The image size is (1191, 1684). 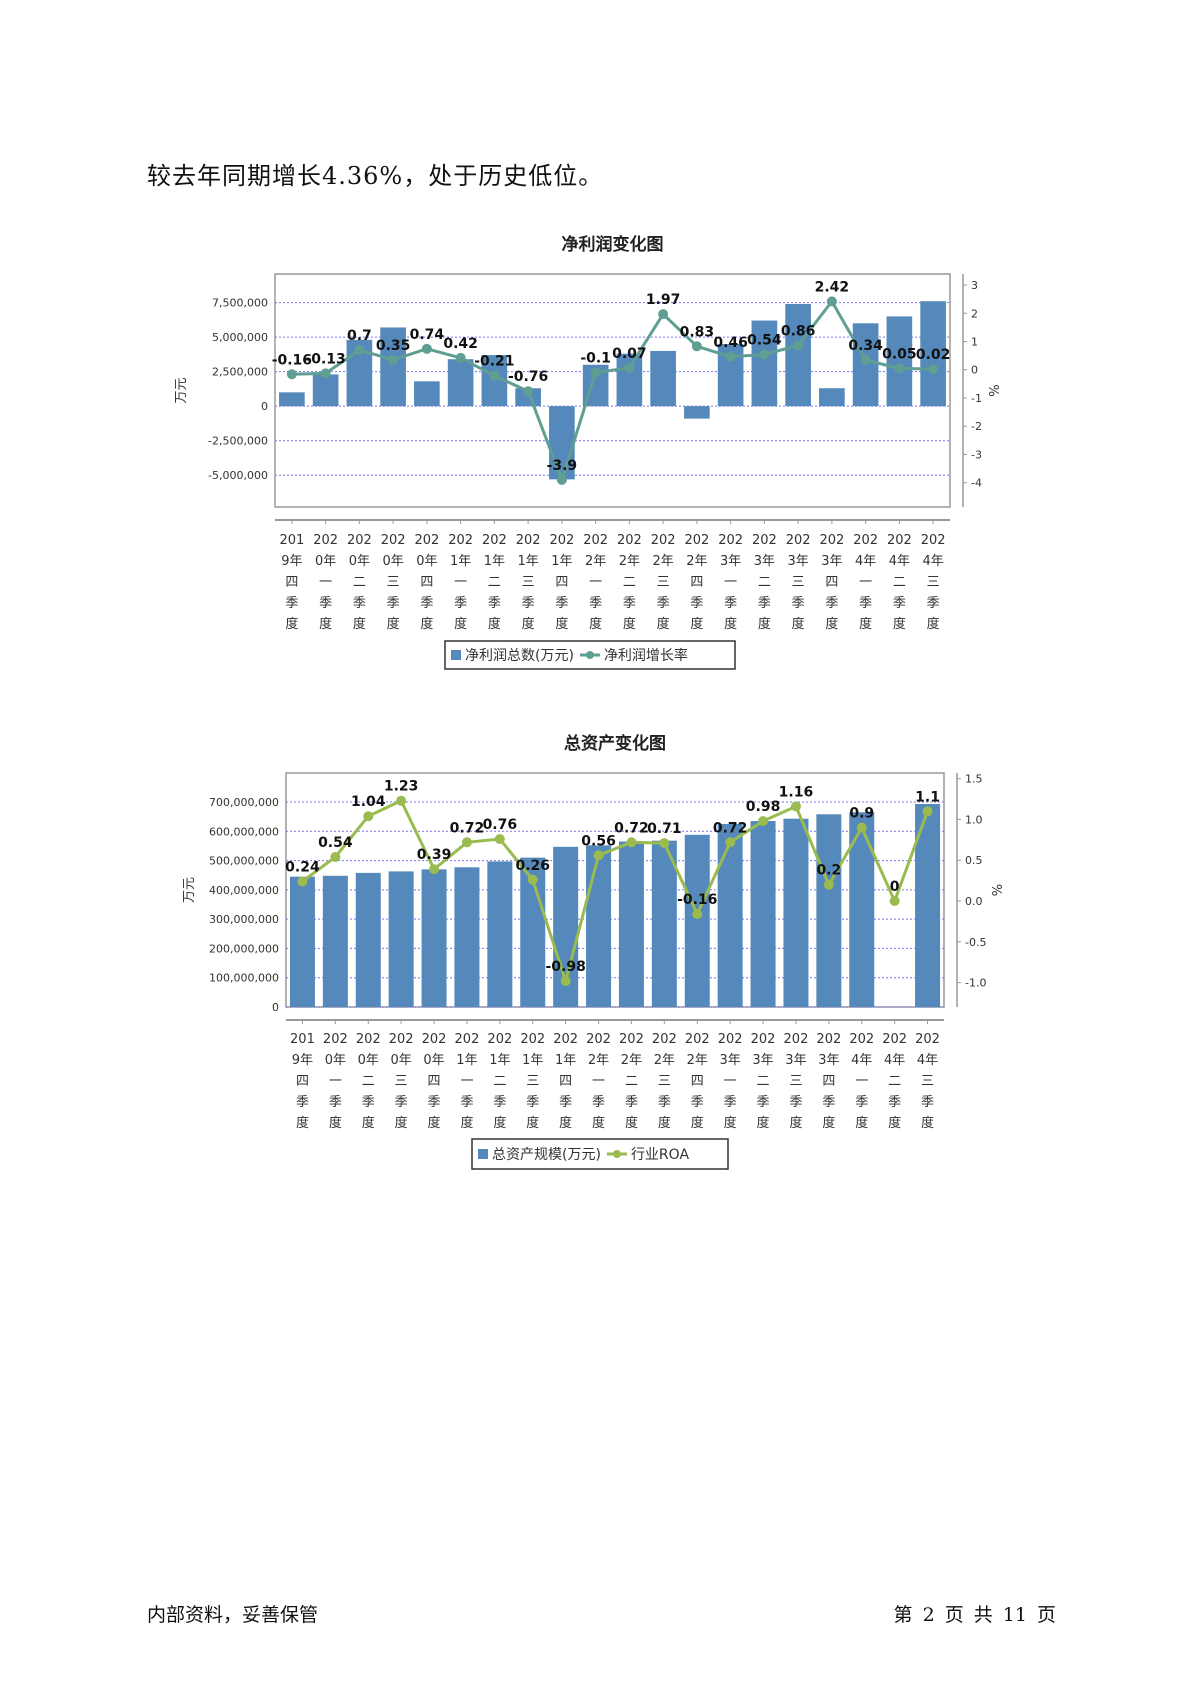 I want to click on plot-area, so click(x=612, y=390).